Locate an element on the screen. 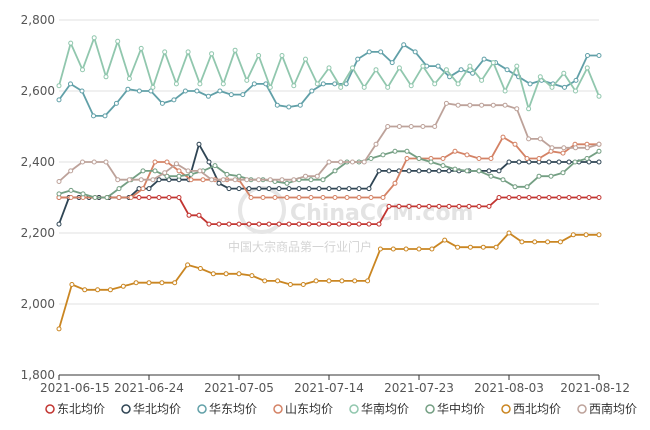  legend-item: 华东均价 is located at coordinates (227, 409).